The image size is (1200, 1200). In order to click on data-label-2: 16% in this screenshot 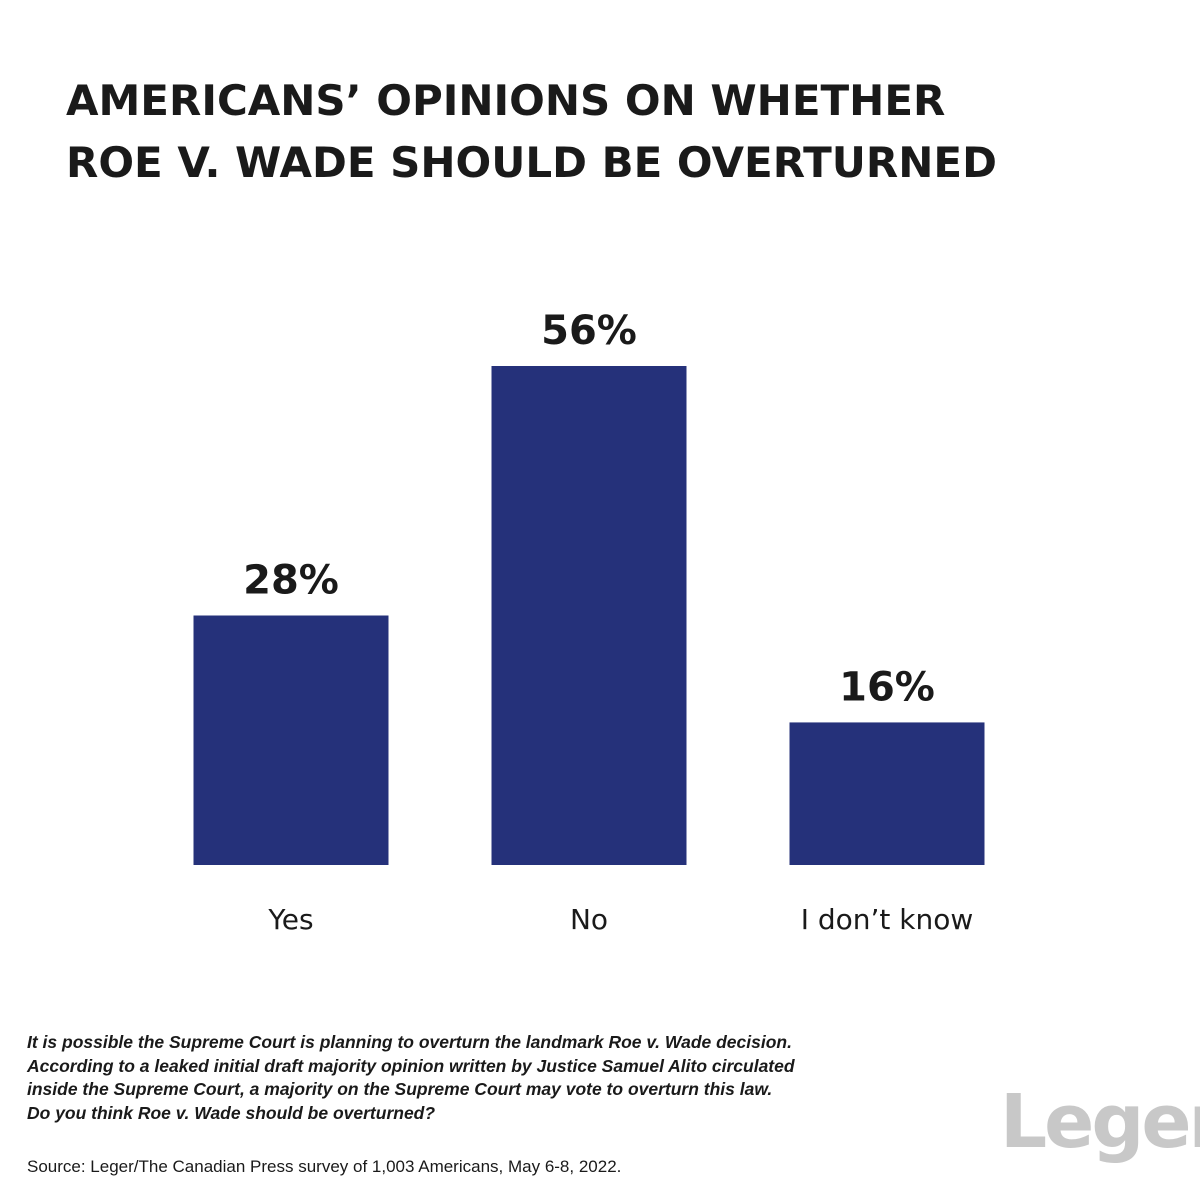, I will do `click(887, 687)`.